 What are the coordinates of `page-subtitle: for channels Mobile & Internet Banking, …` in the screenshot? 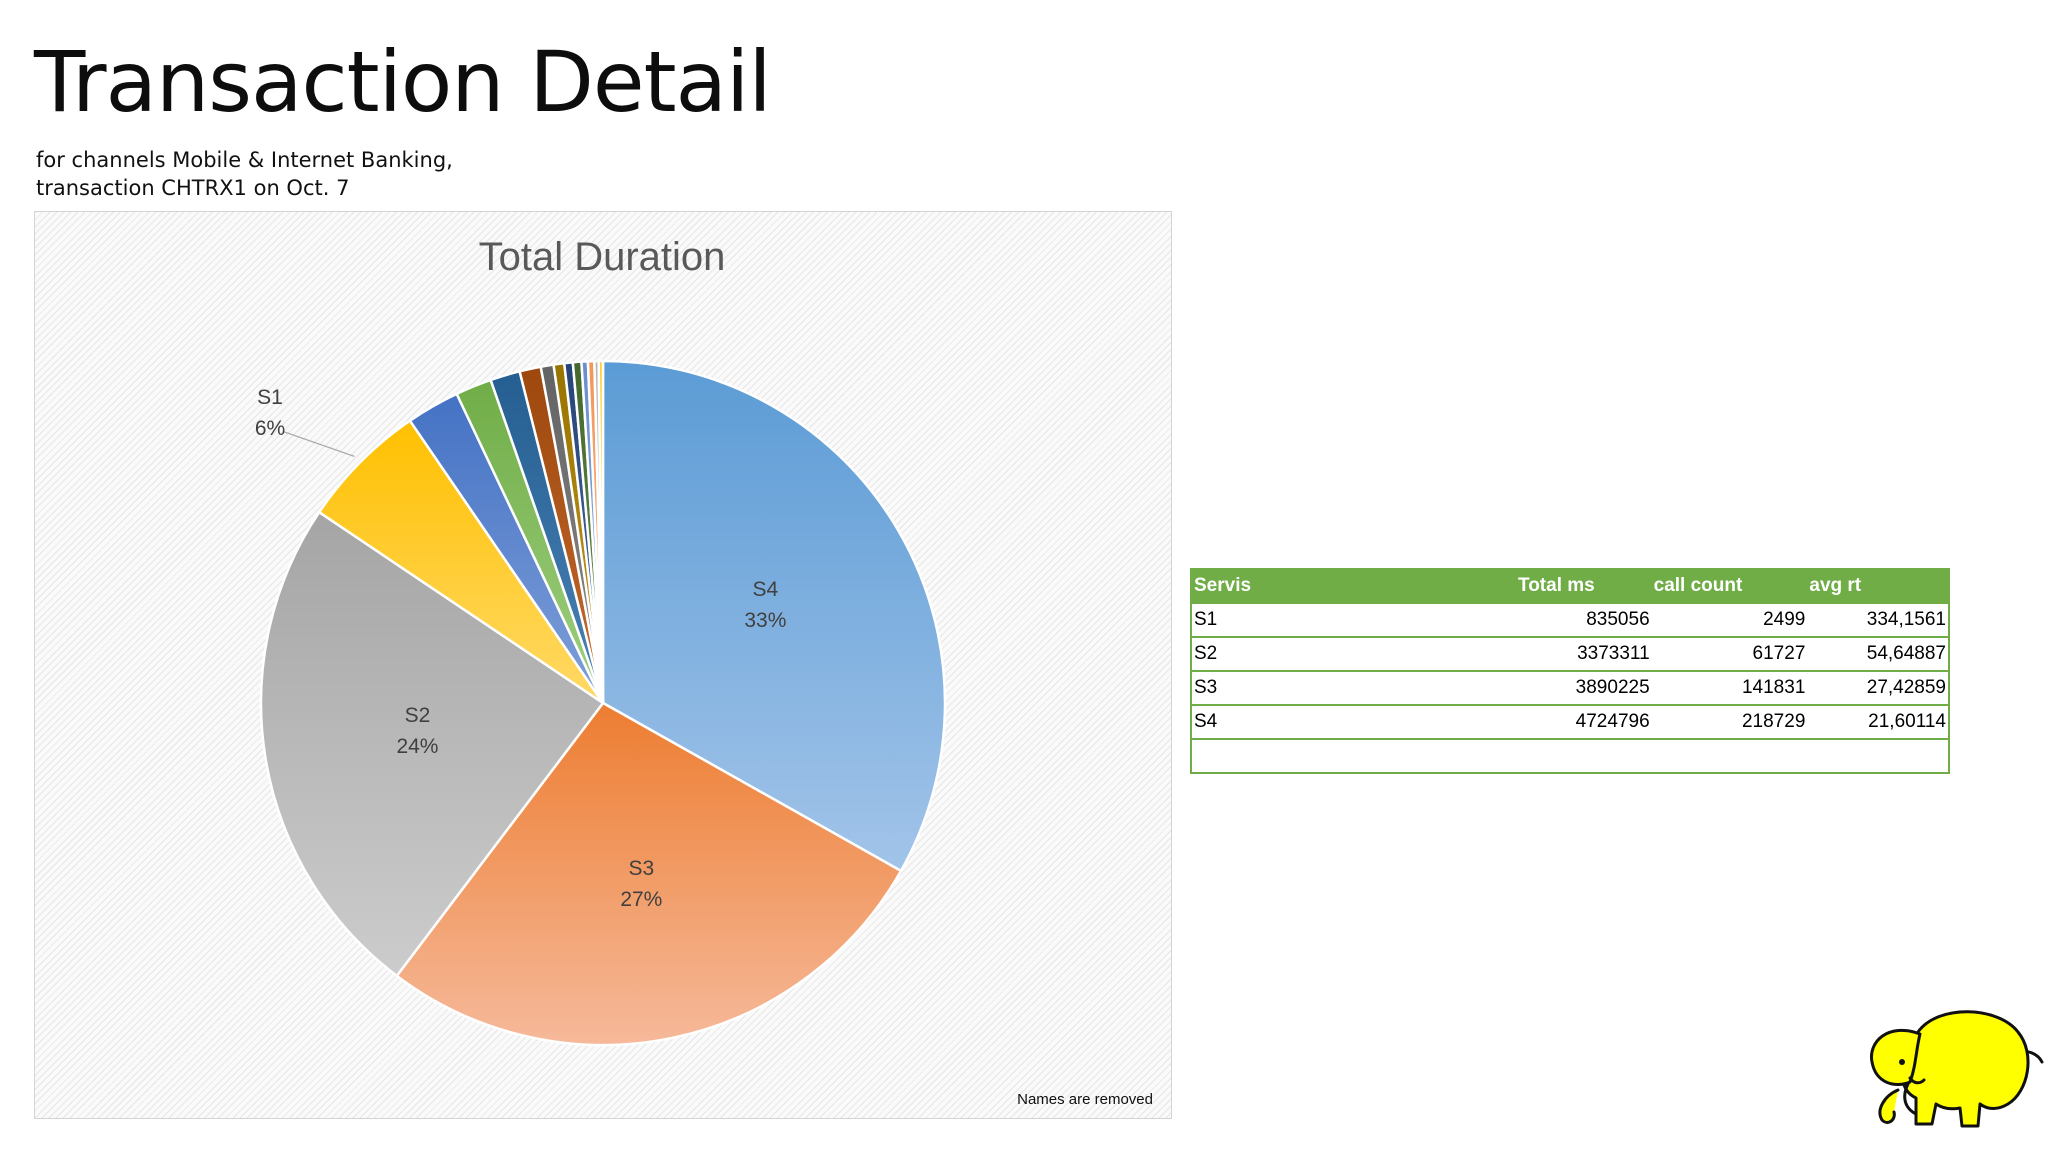 It's located at (244, 174).